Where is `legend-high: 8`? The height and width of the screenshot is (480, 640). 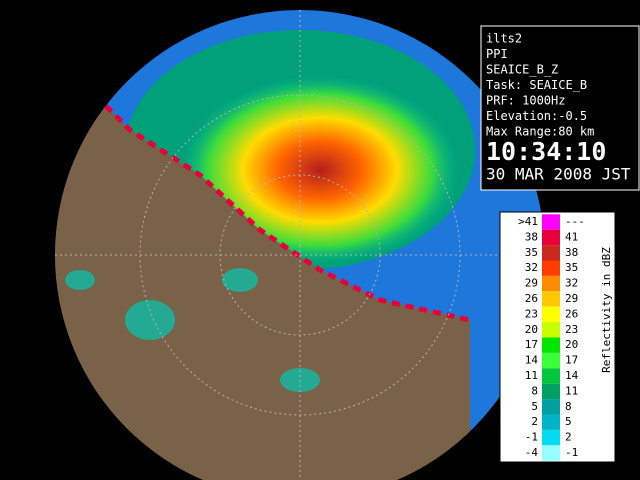
legend-high: 8 is located at coordinates (568, 406).